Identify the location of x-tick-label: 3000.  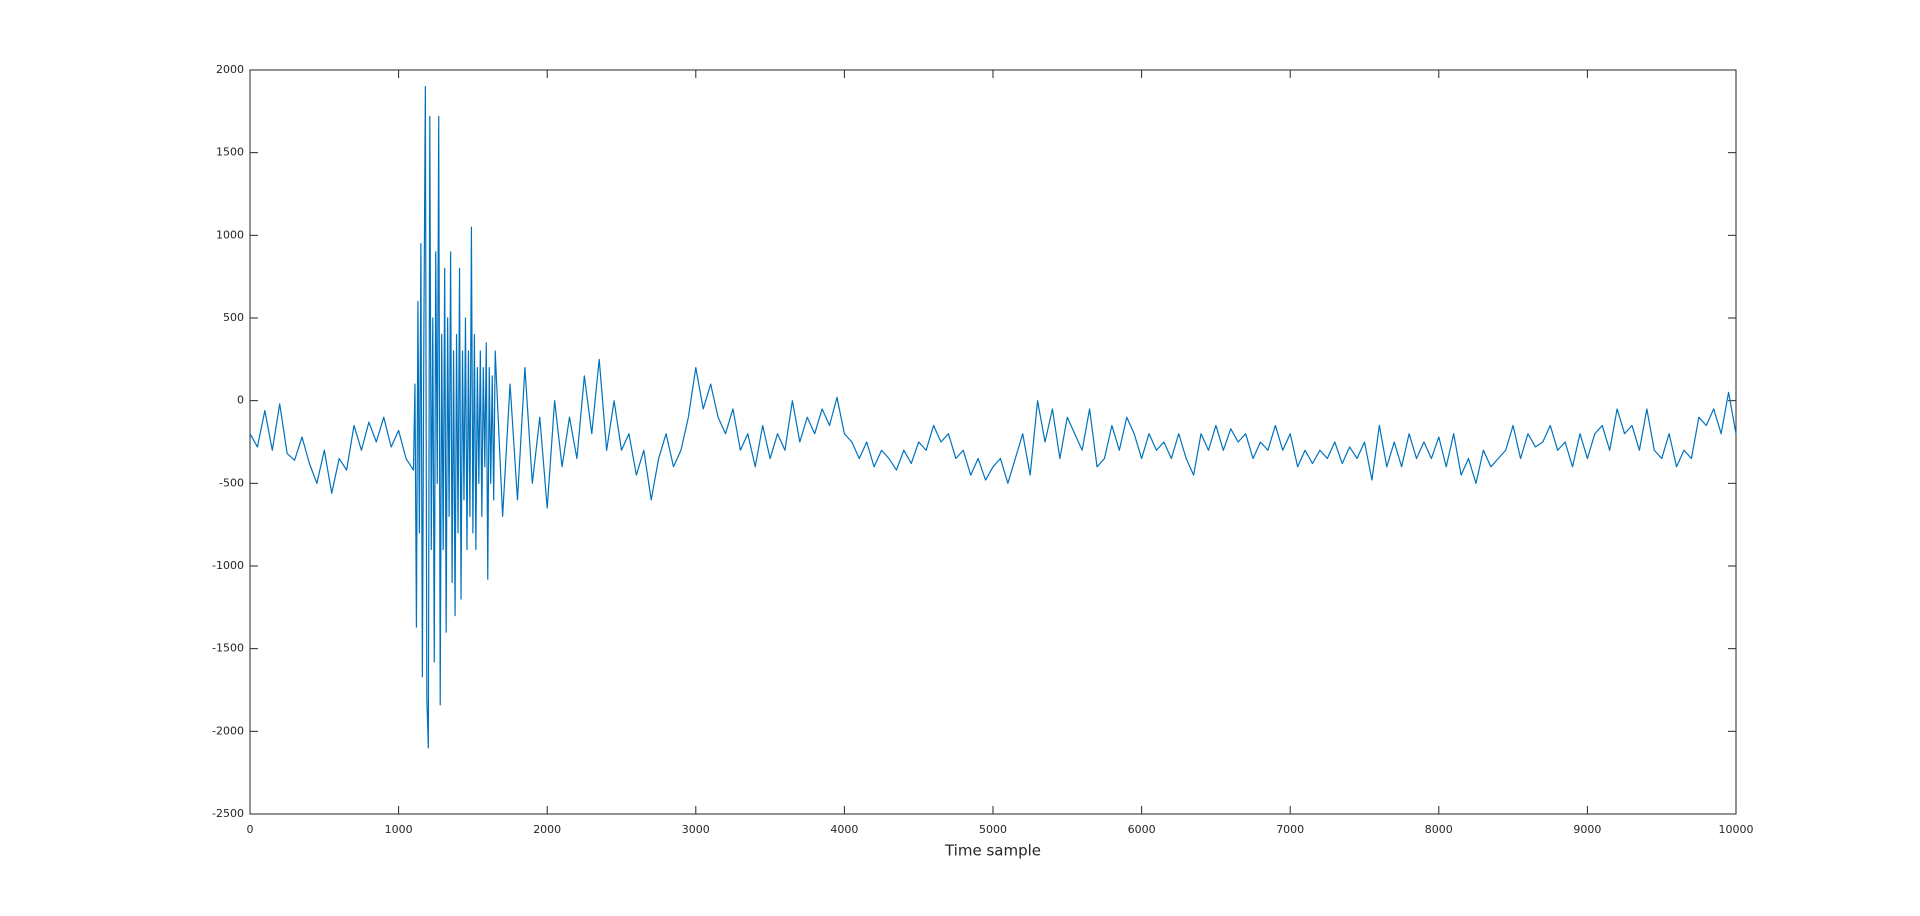
(696, 829).